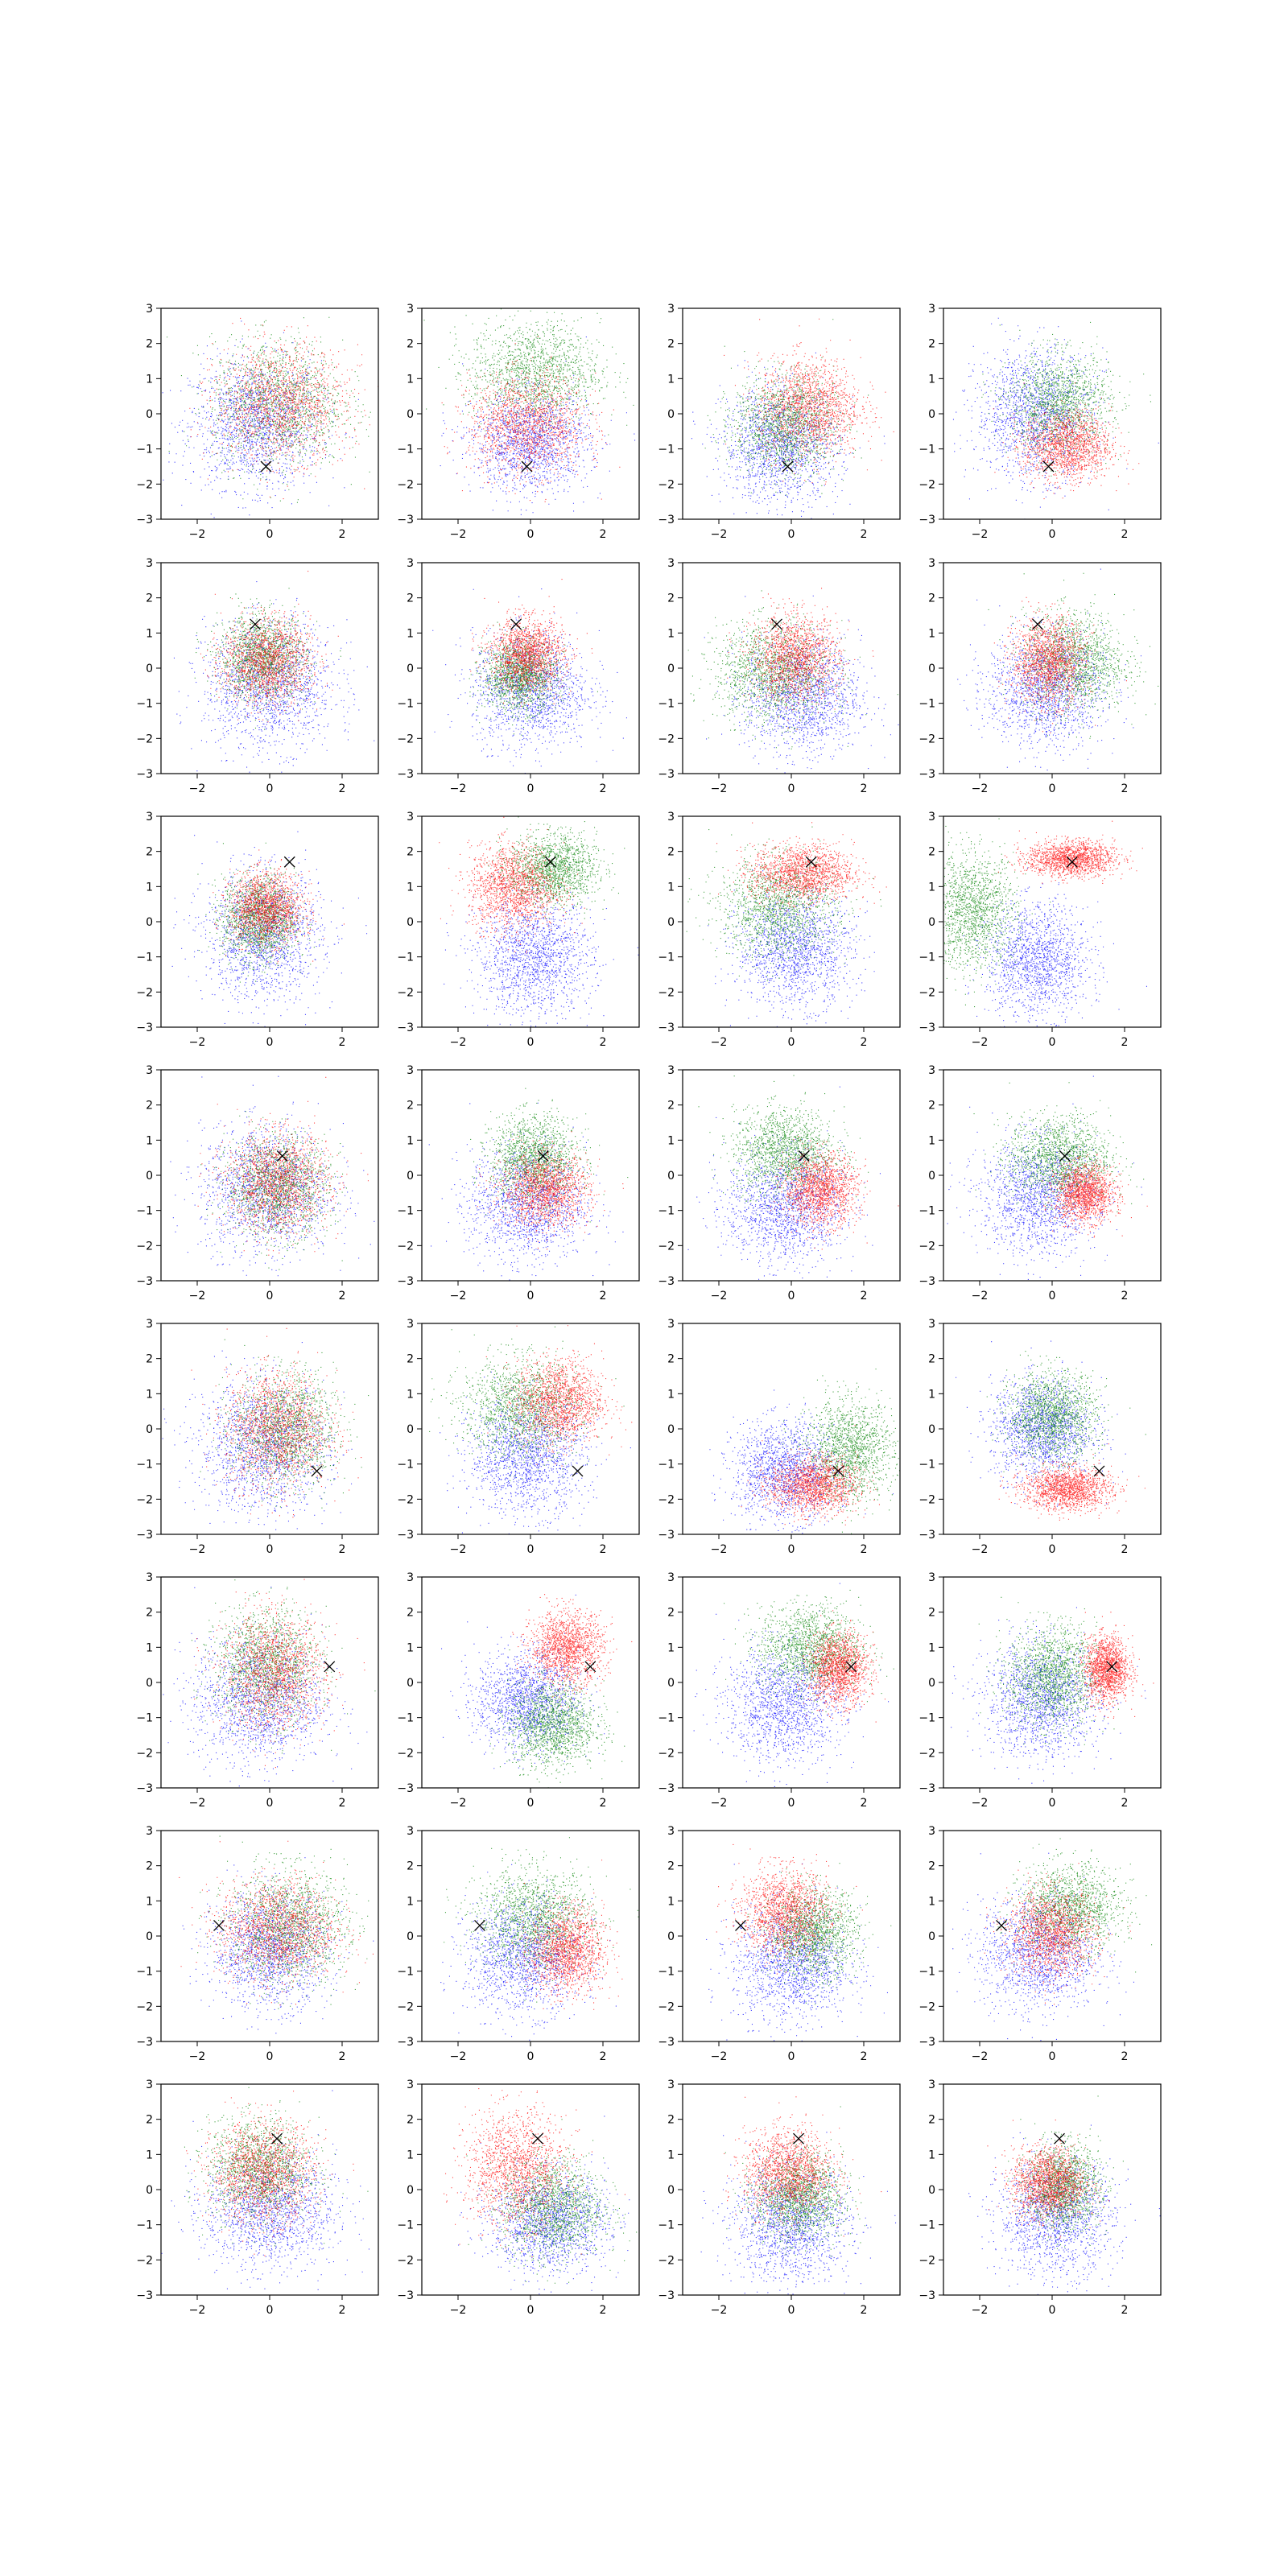 This screenshot has width=1288, height=2576. I want to click on subplot-r8-c3: −2 0 2 −3 −2 −1 0 1 2 3, so click(779, 2198).